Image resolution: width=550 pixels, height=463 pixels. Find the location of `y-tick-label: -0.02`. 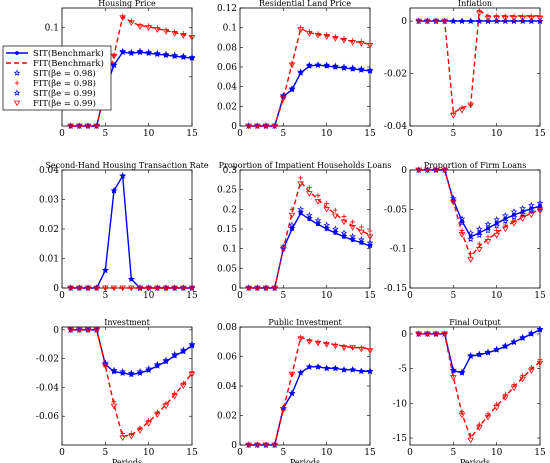

y-tick-label: -0.02 is located at coordinates (47, 360).